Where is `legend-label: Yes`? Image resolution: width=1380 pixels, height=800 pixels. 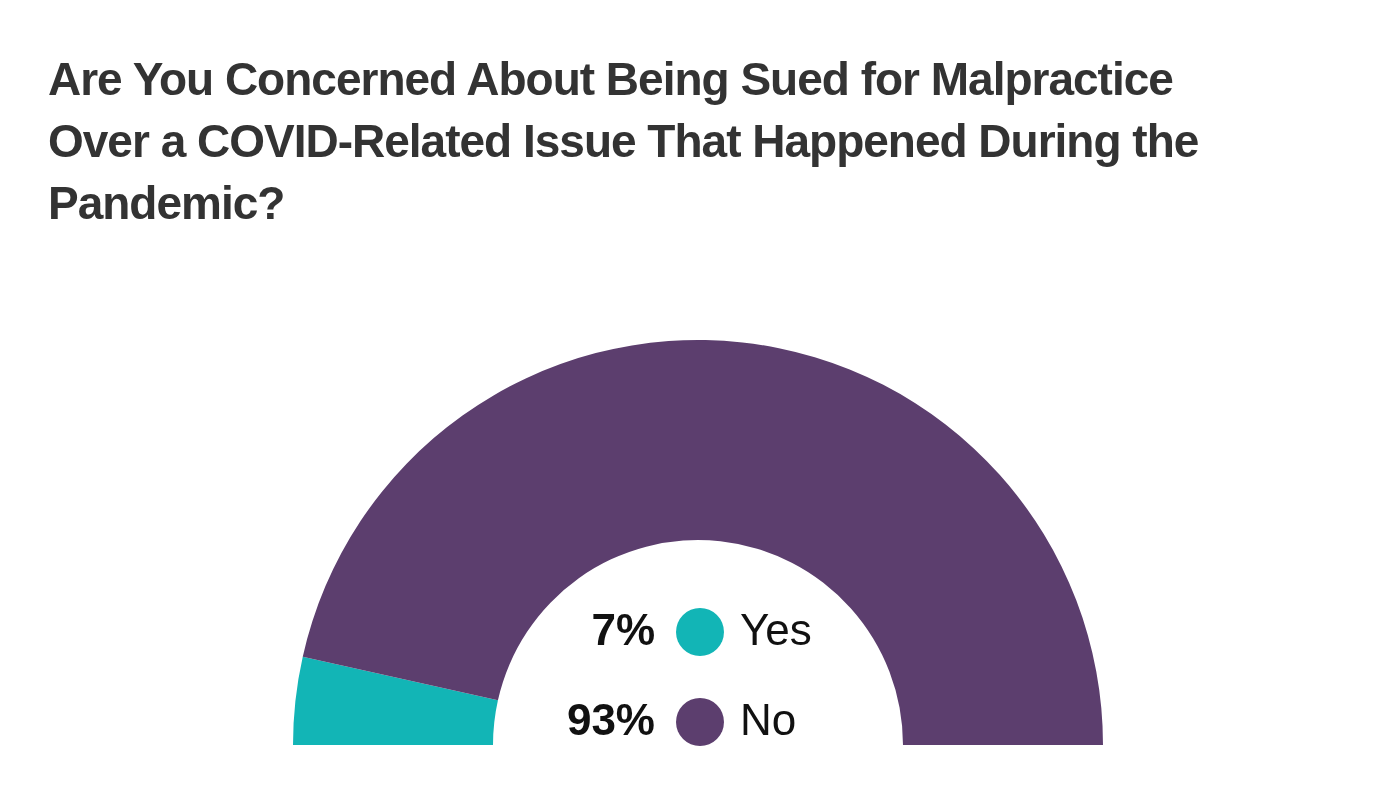 legend-label: Yes is located at coordinates (776, 629).